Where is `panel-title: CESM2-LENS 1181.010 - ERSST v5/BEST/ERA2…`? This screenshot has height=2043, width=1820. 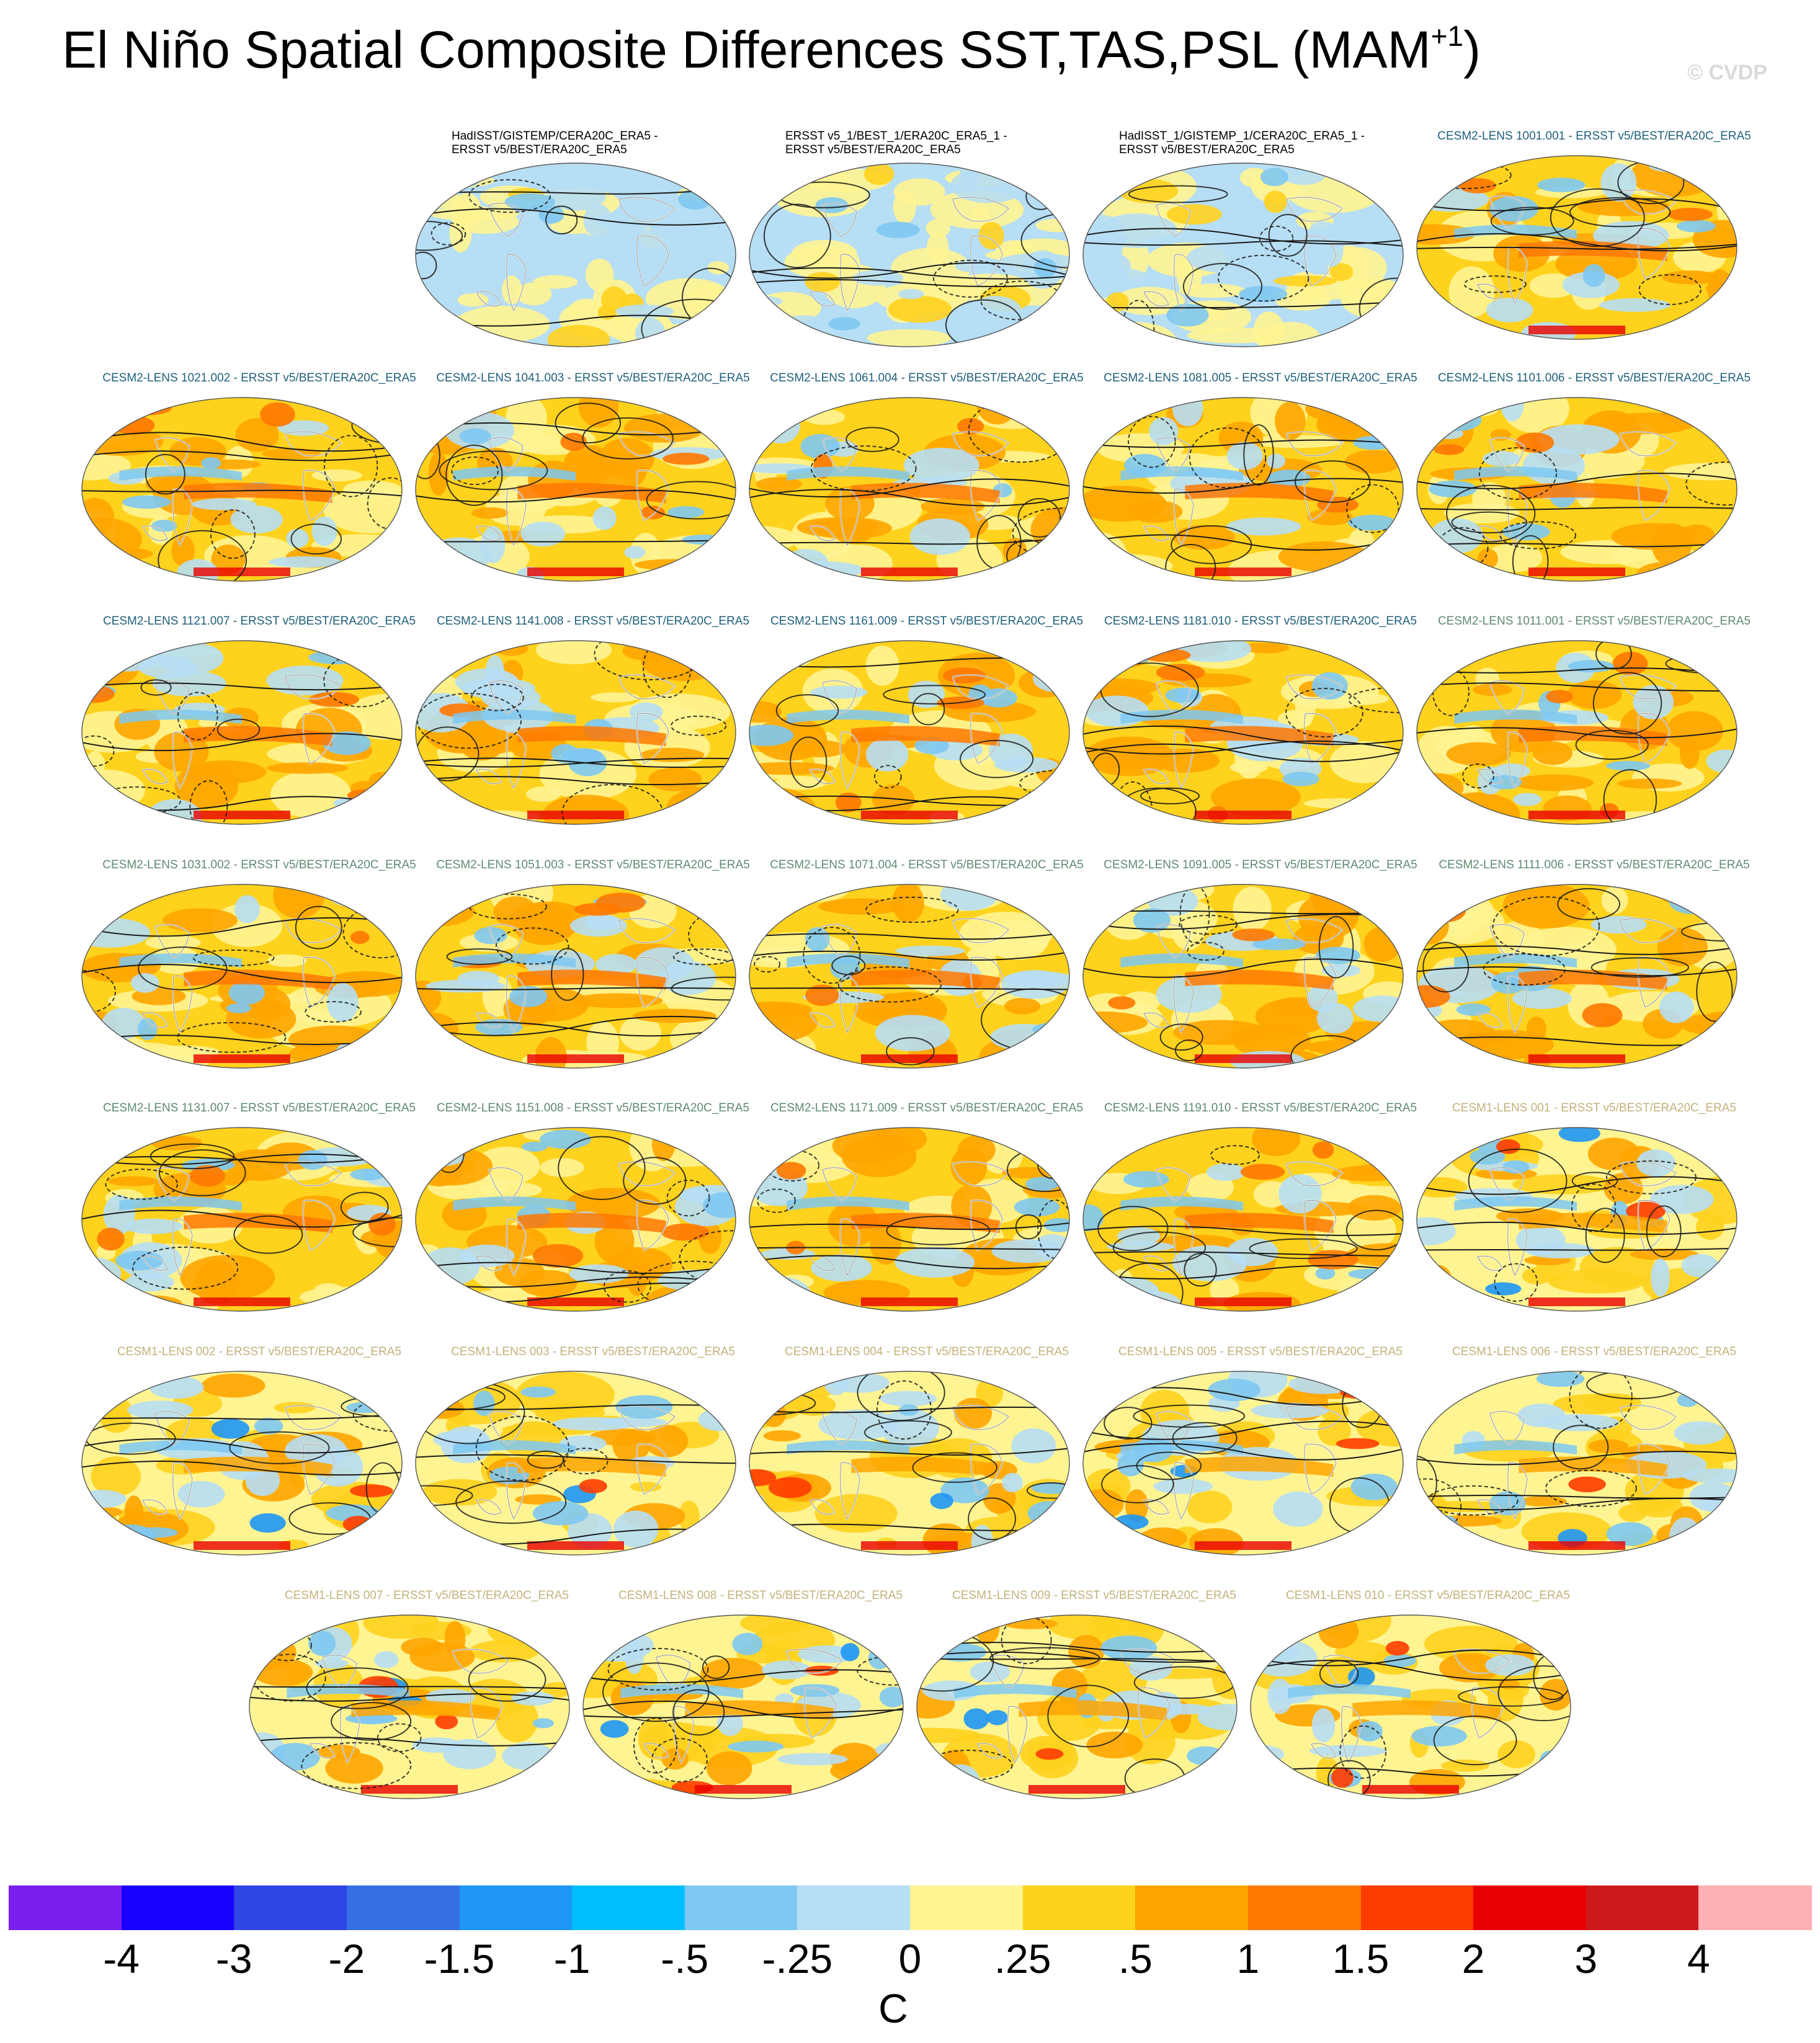
panel-title: CESM2-LENS 1181.010 - ERSST v5/BEST/ERA2… is located at coordinates (1260, 622).